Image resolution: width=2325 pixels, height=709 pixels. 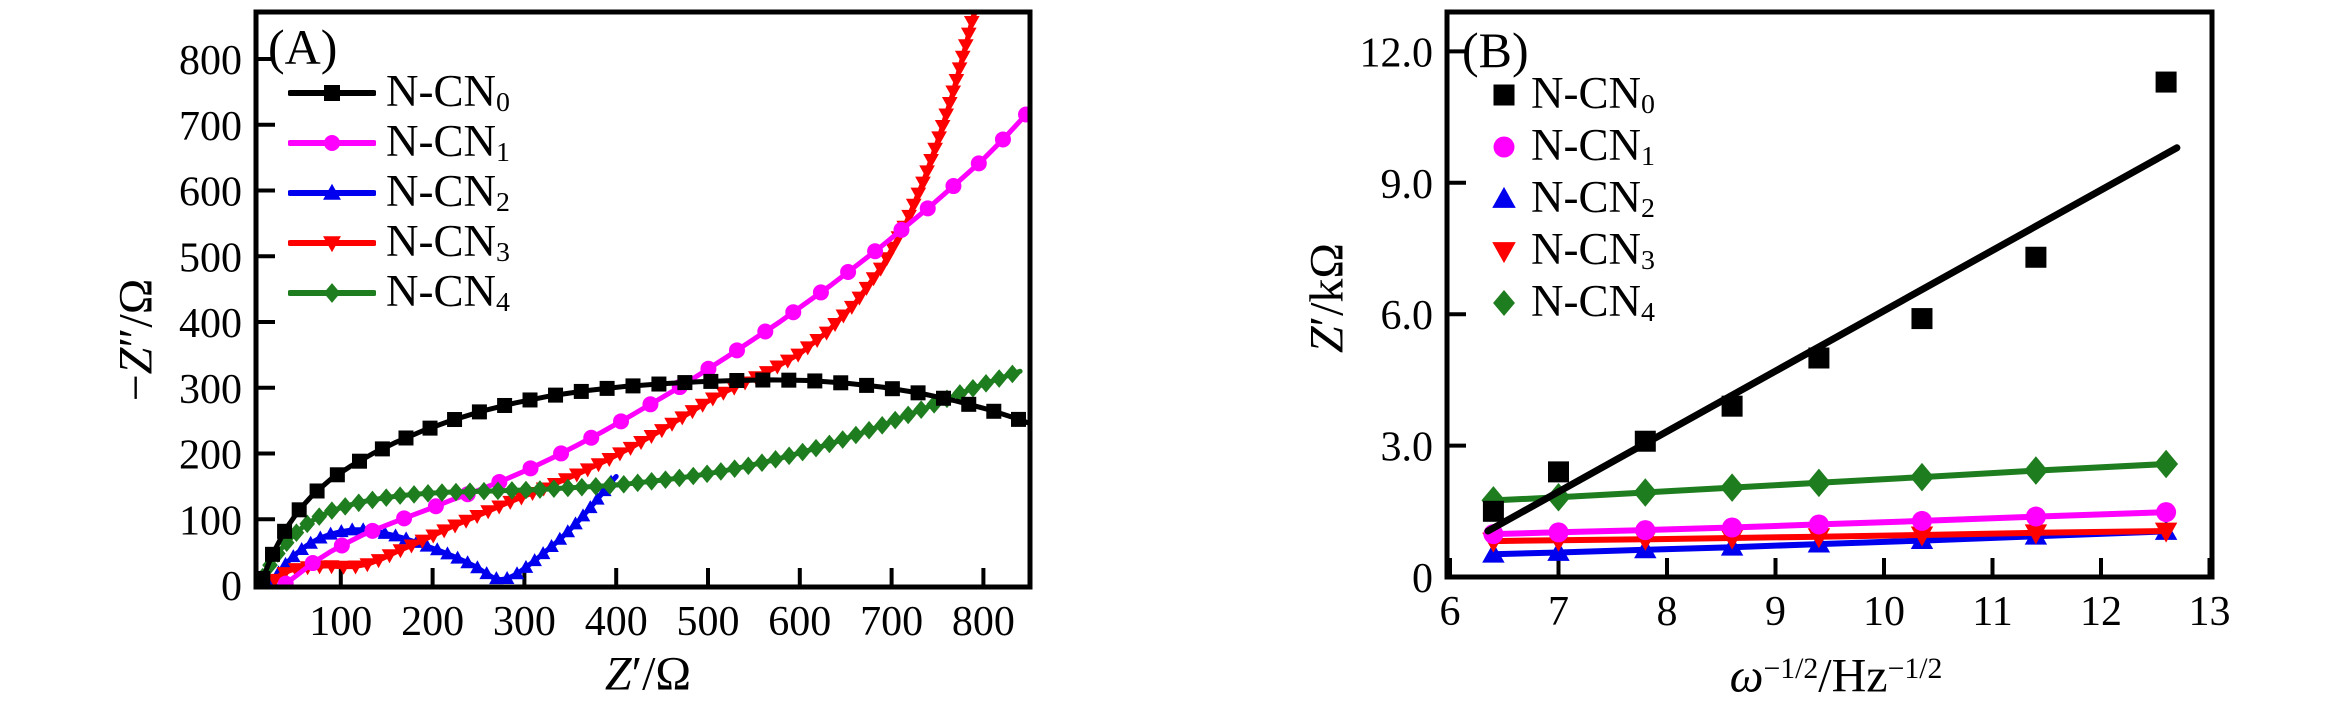 I want to click on panel-a-y-tick-label: 200, so click(x=210, y=456).